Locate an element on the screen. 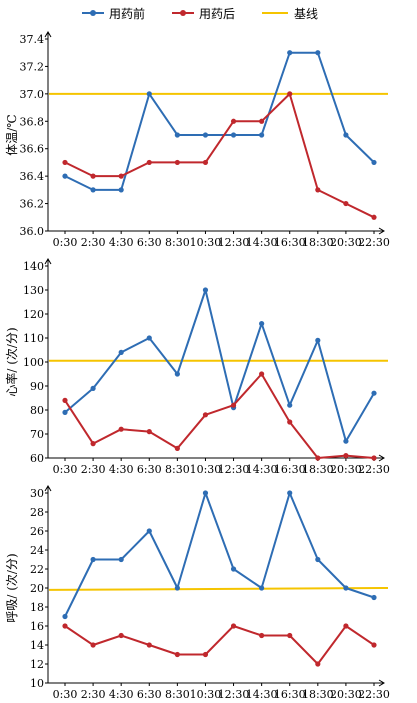 This screenshot has width=417, height=703. legend-after-marker is located at coordinates (183, 13).